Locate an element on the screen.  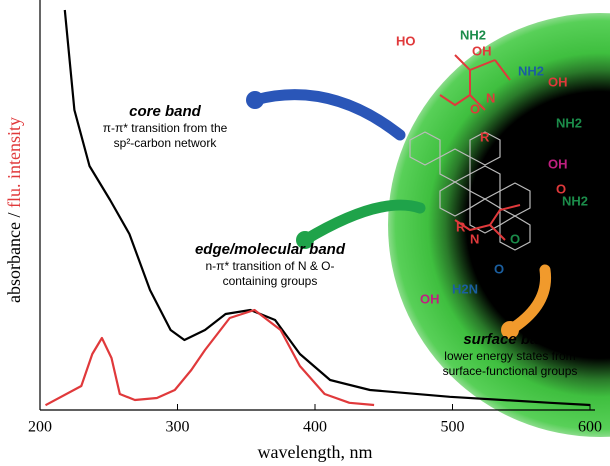
x-tick-label: 400 is located at coordinates (315, 427).